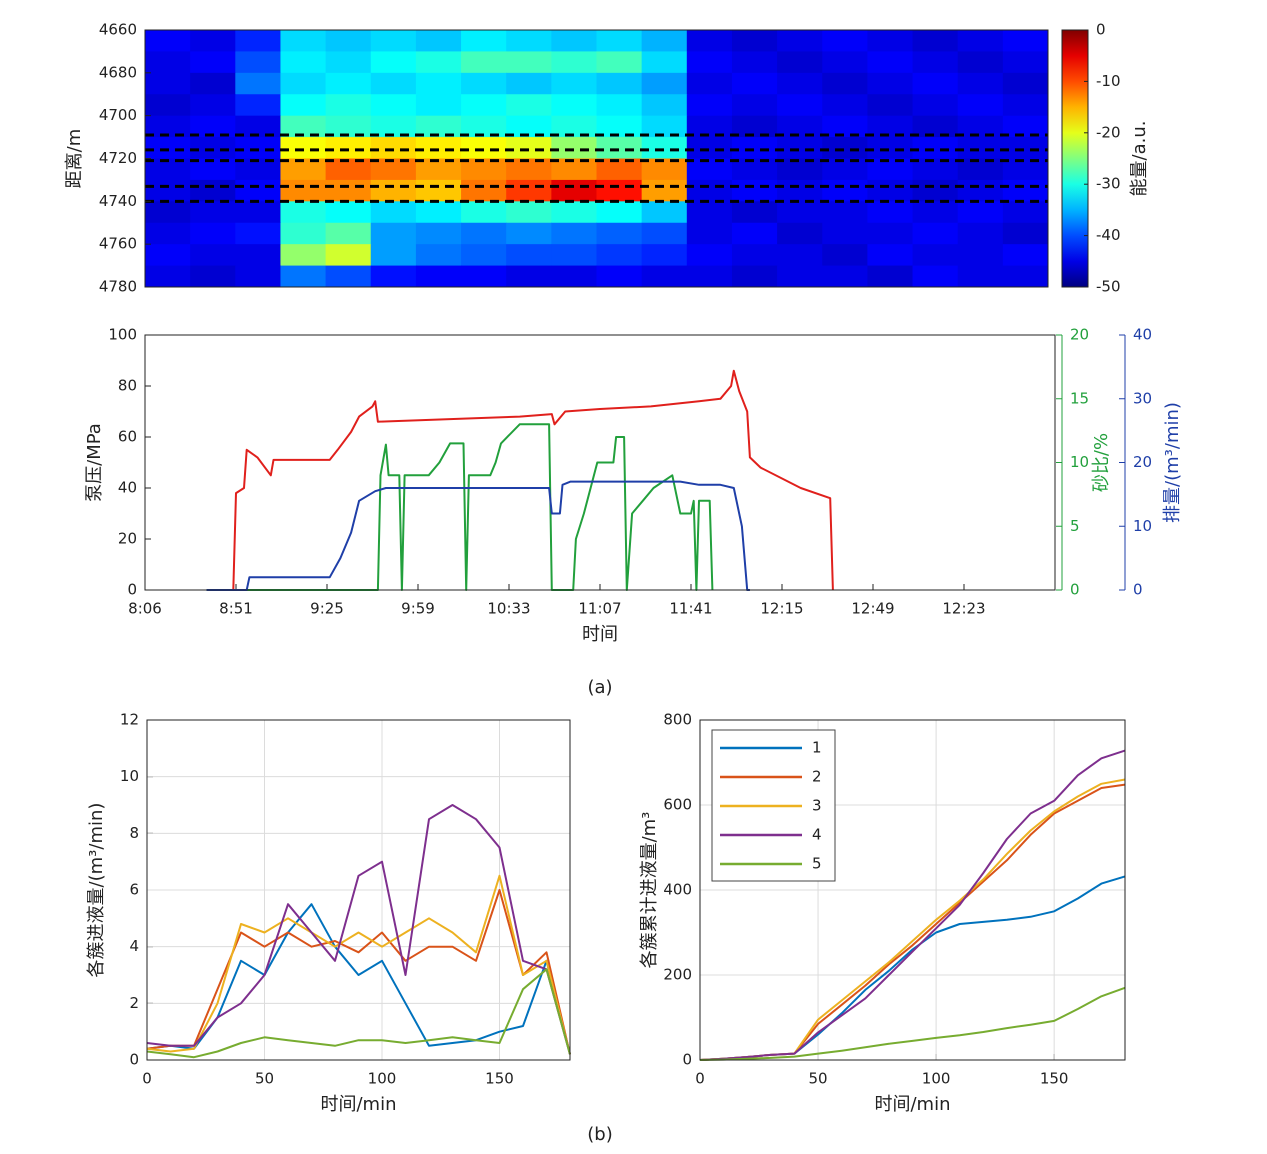 The height and width of the screenshot is (1154, 1267). Describe the element at coordinates (1139, 159) in the screenshot. I see `axis-label: 能量/a.u.` at that location.